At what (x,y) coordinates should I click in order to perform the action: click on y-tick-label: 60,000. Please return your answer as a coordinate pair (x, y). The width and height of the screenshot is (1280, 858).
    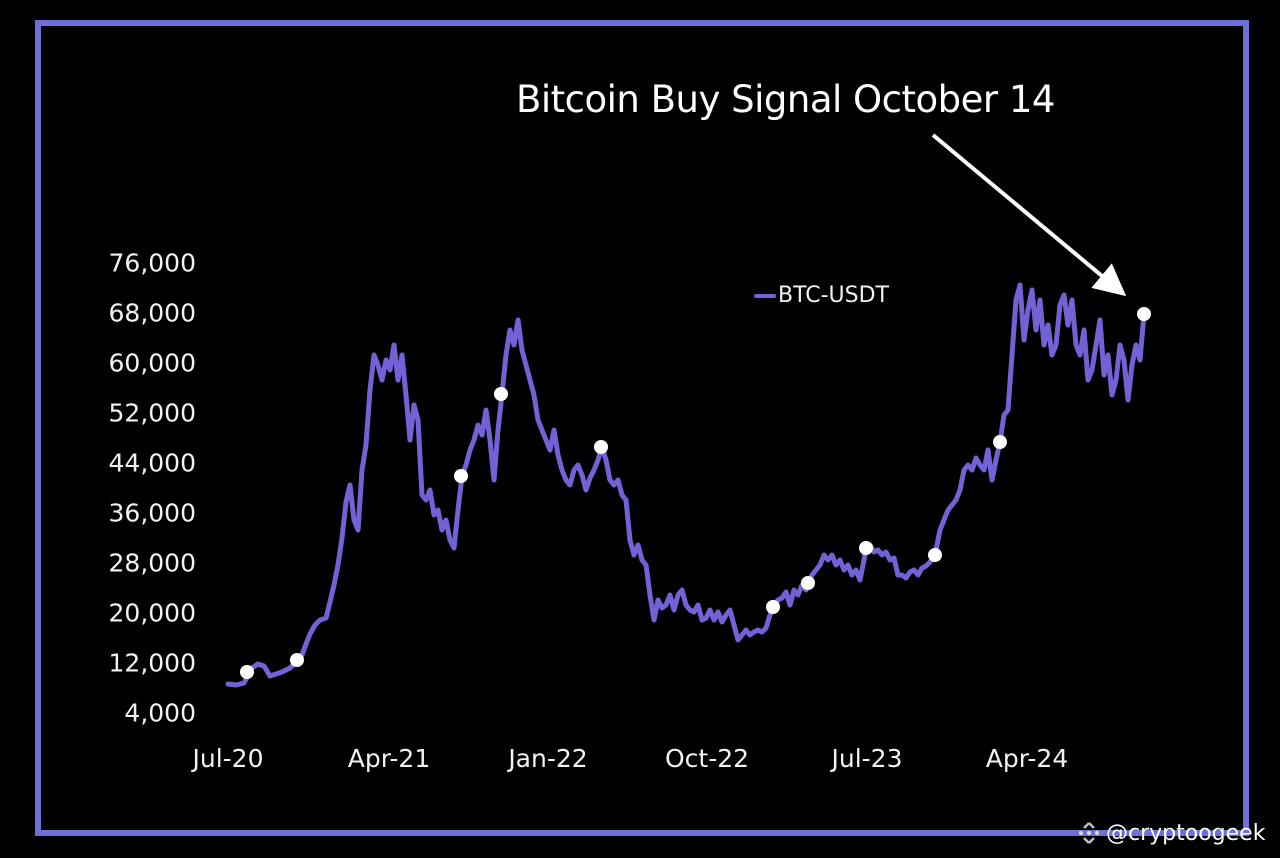
    Looking at the image, I should click on (152, 363).